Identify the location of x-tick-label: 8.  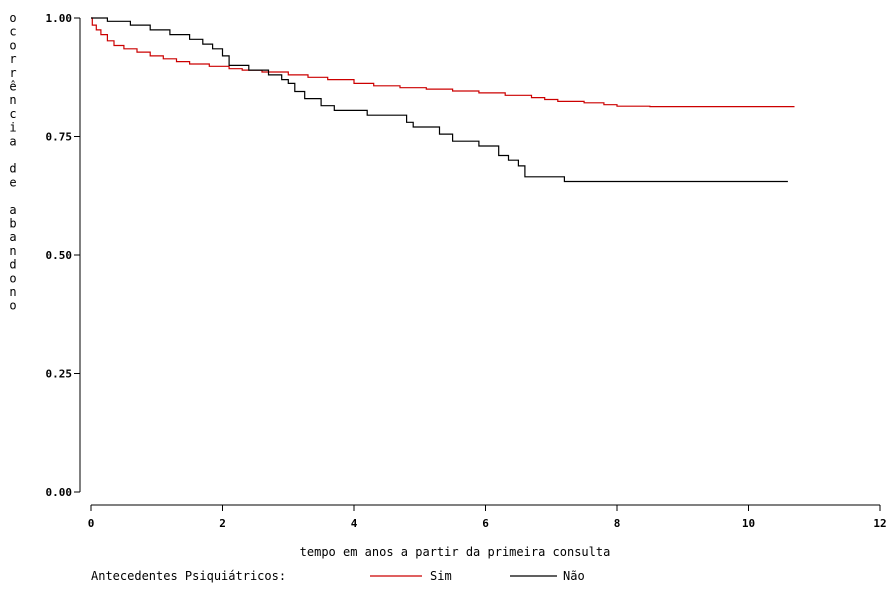
(617, 523).